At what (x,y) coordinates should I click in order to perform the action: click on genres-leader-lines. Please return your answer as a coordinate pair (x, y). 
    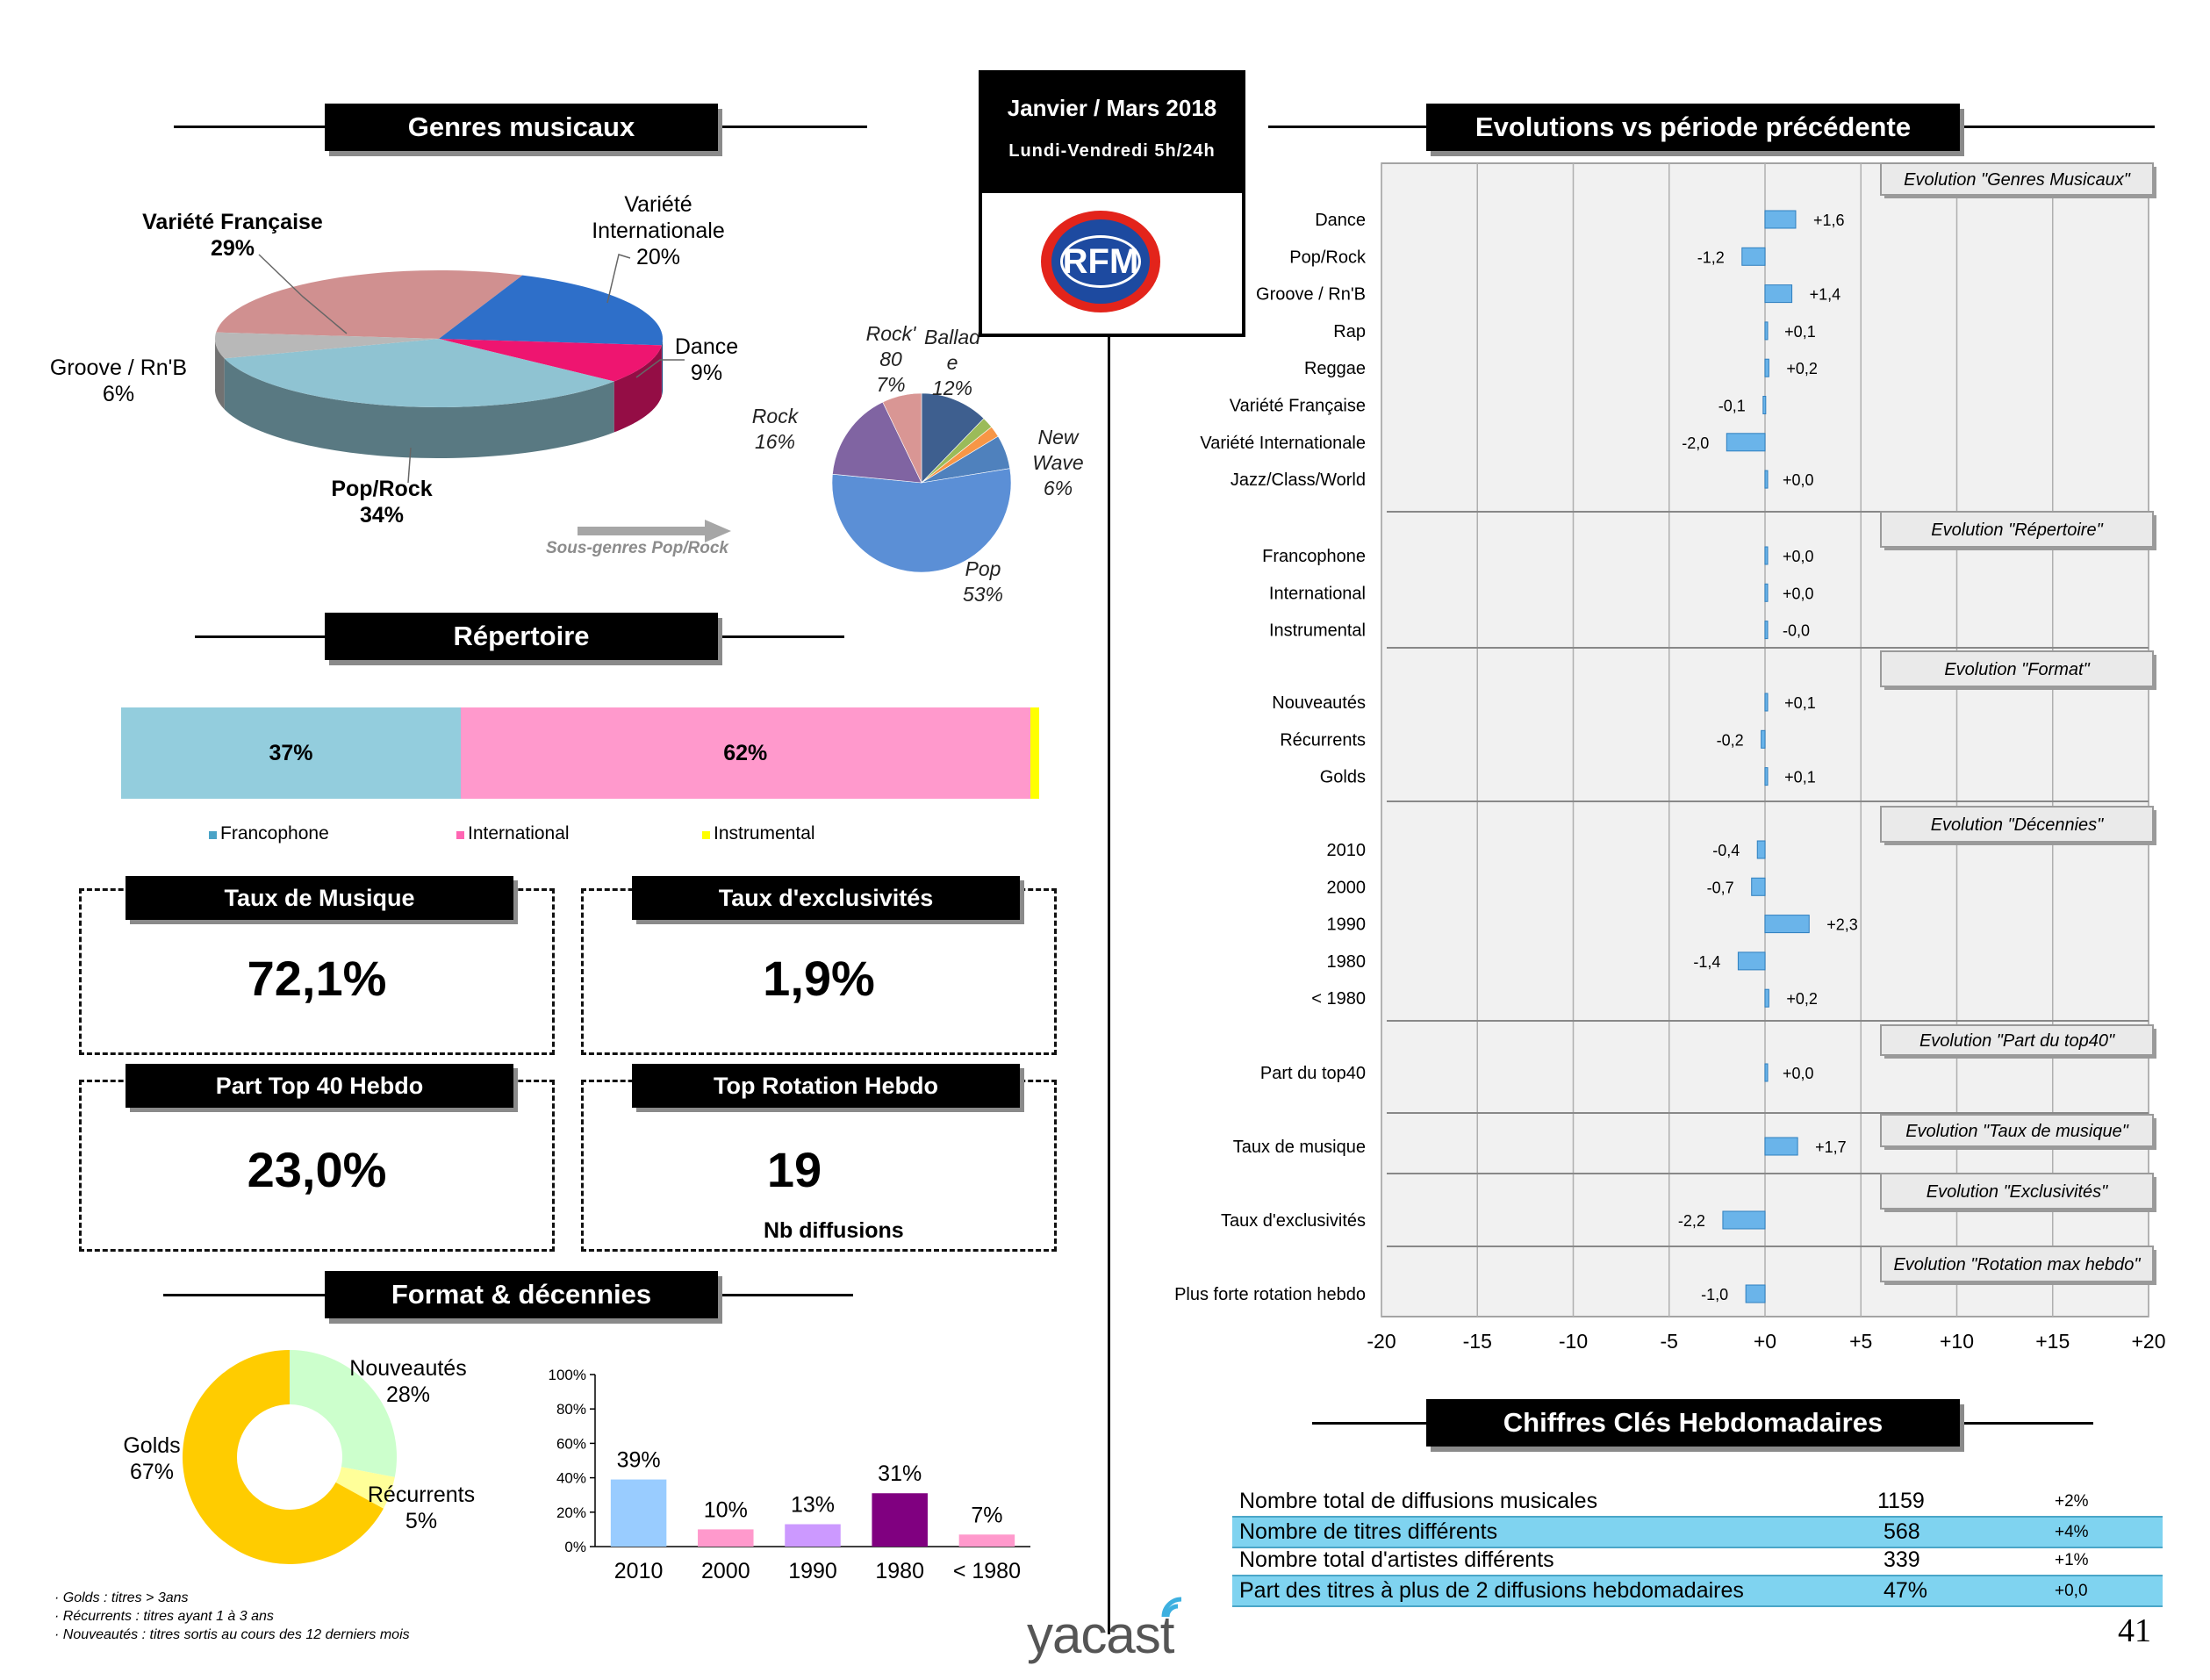
    Looking at the image, I should click on (471, 369).